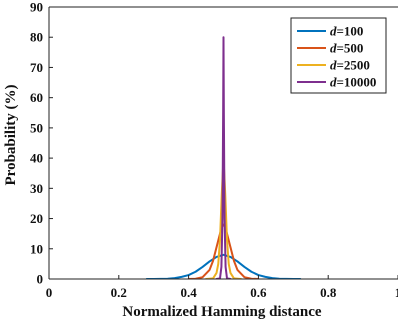  Describe the element at coordinates (357, 82) in the screenshot. I see `legend-value: =10000` at that location.